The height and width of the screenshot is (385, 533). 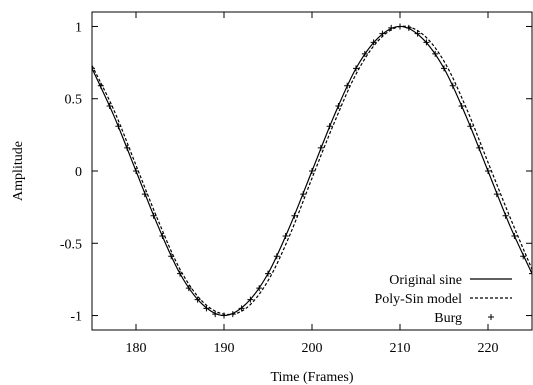 What do you see at coordinates (78, 172) in the screenshot?
I see `y-tick-label: 0` at bounding box center [78, 172].